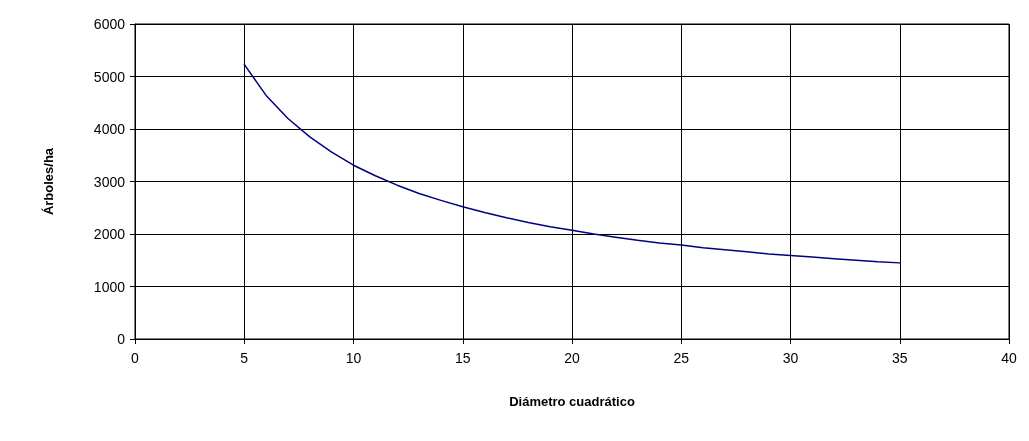  I want to click on y-tick-label: 6000, so click(109, 24).